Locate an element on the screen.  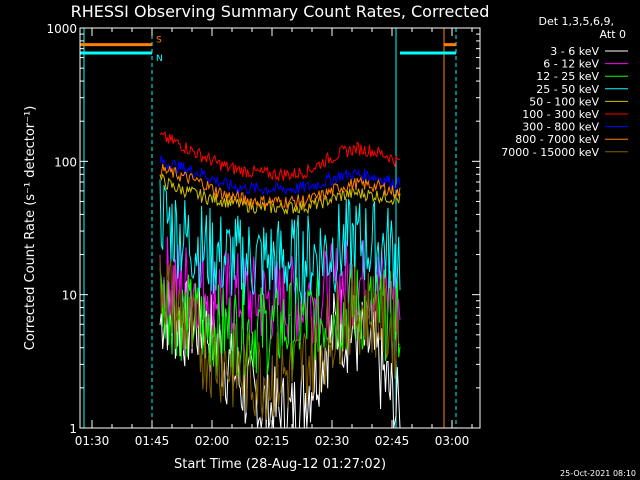
legend-label-3: 25 - 50 keV is located at coordinates (567, 89).